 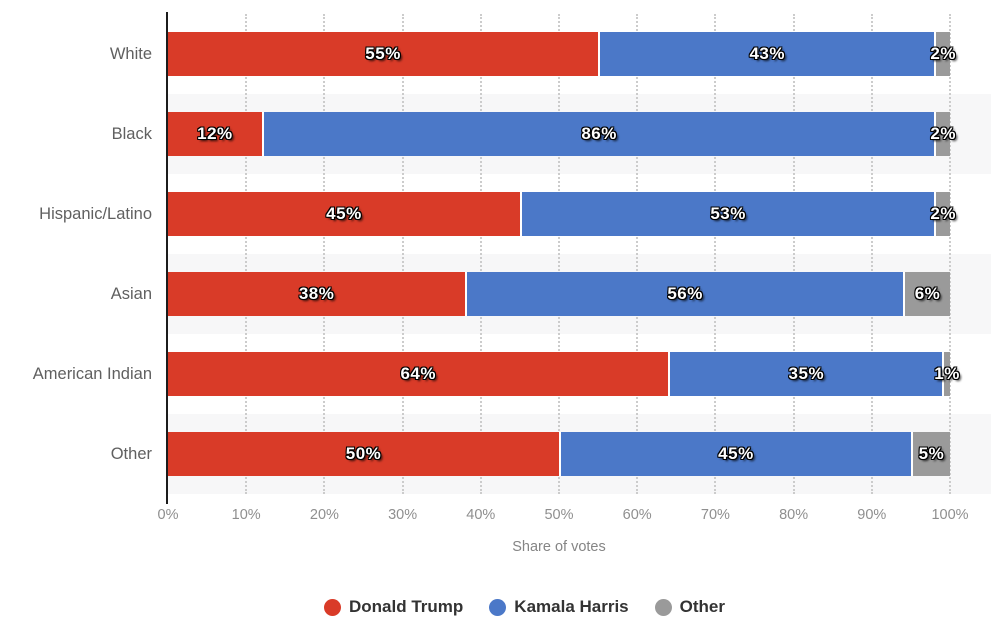 What do you see at coordinates (131, 133) in the screenshot?
I see `category-label: Black` at bounding box center [131, 133].